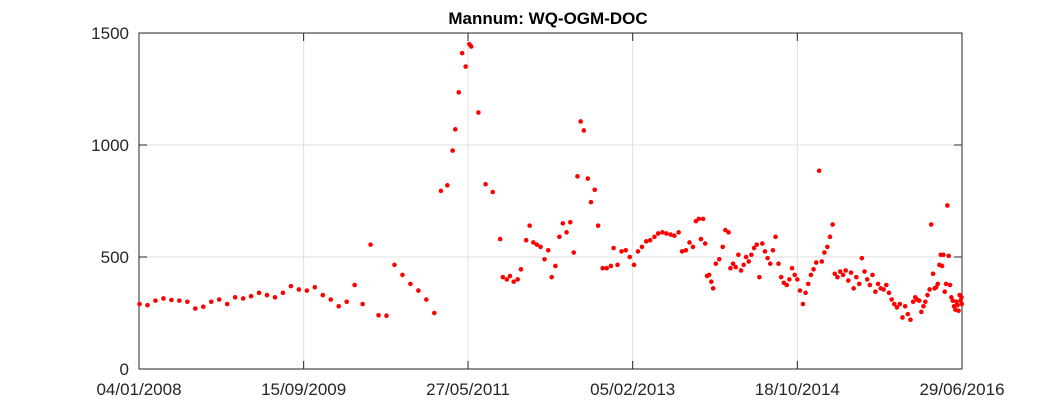 The image size is (1063, 413). What do you see at coordinates (115, 257) in the screenshot?
I see `y-tick-label: 500` at bounding box center [115, 257].